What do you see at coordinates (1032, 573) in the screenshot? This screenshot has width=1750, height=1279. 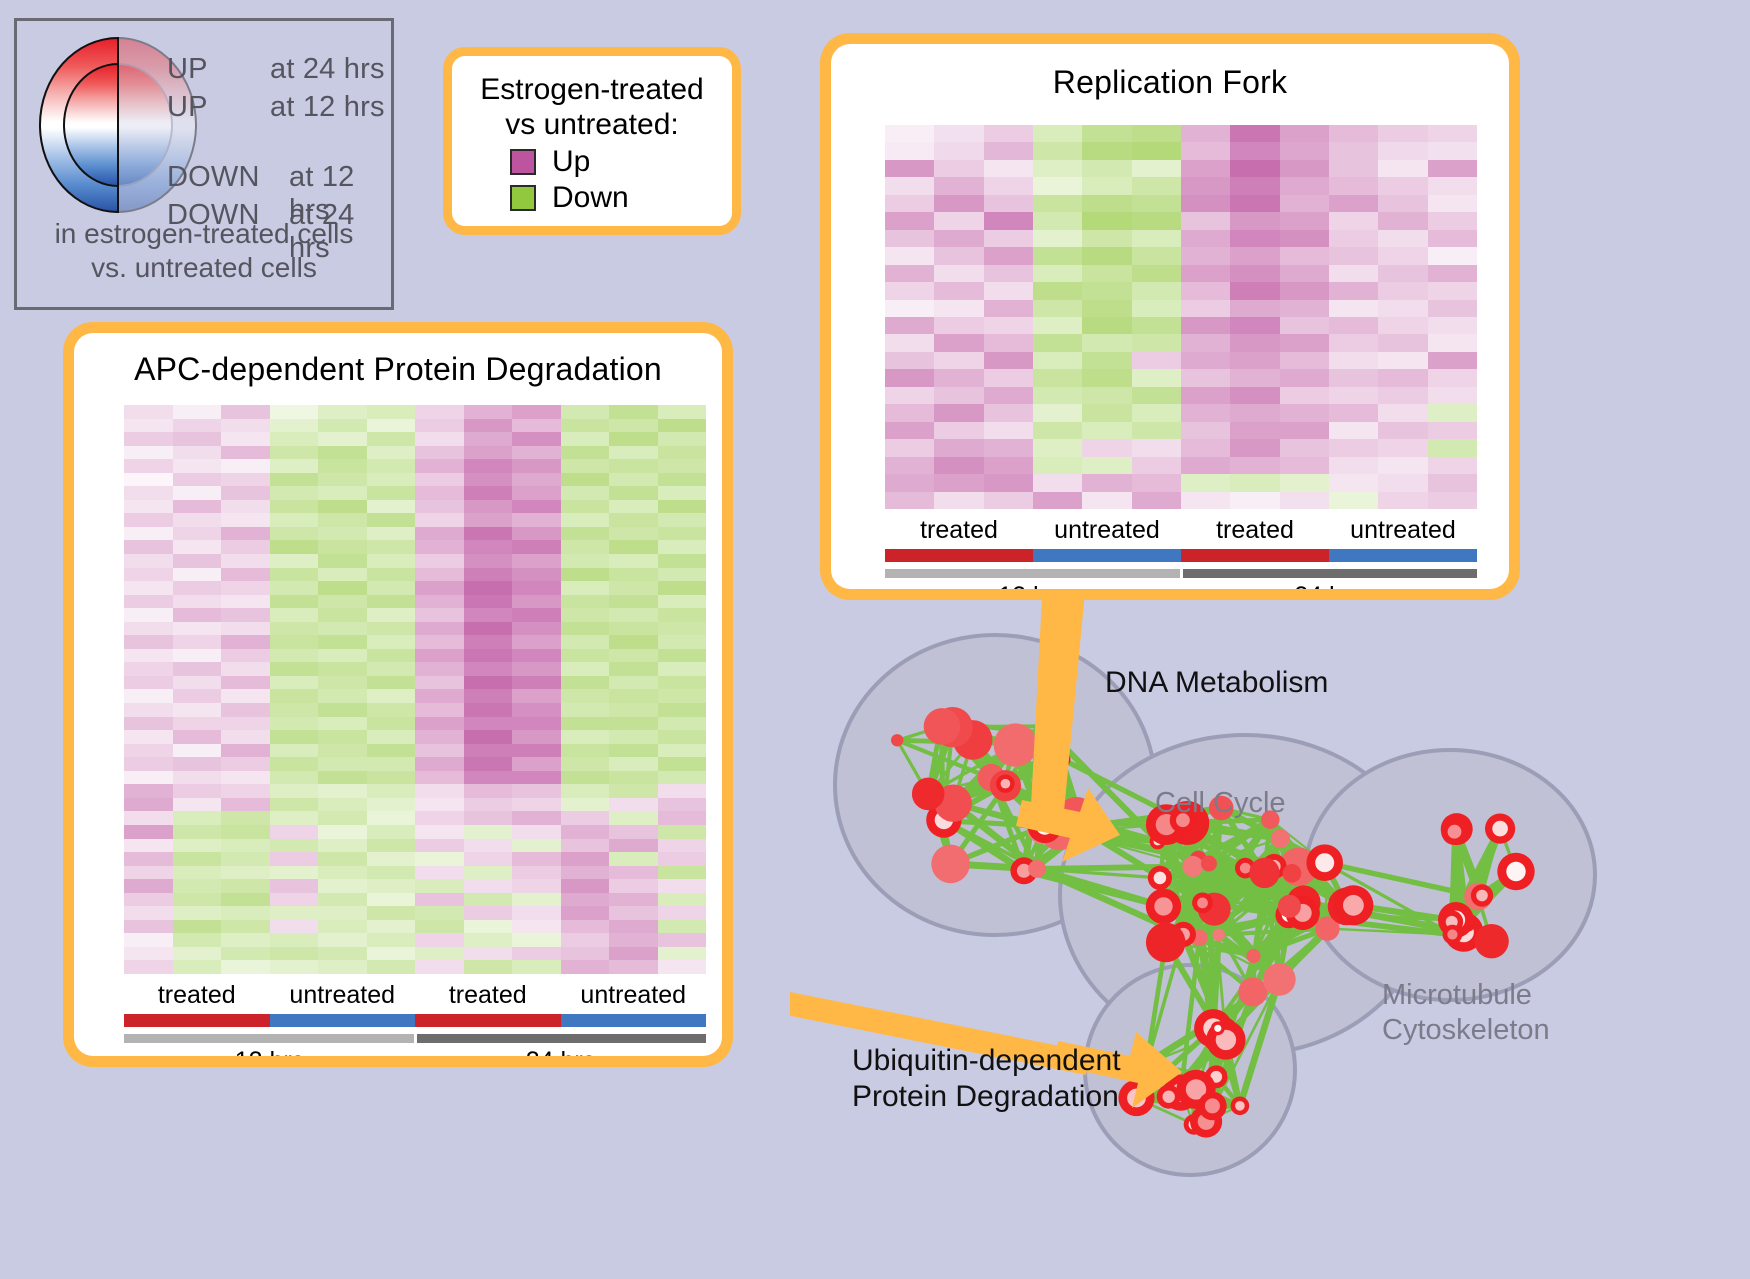 I see `time-bar-12hrs` at bounding box center [1032, 573].